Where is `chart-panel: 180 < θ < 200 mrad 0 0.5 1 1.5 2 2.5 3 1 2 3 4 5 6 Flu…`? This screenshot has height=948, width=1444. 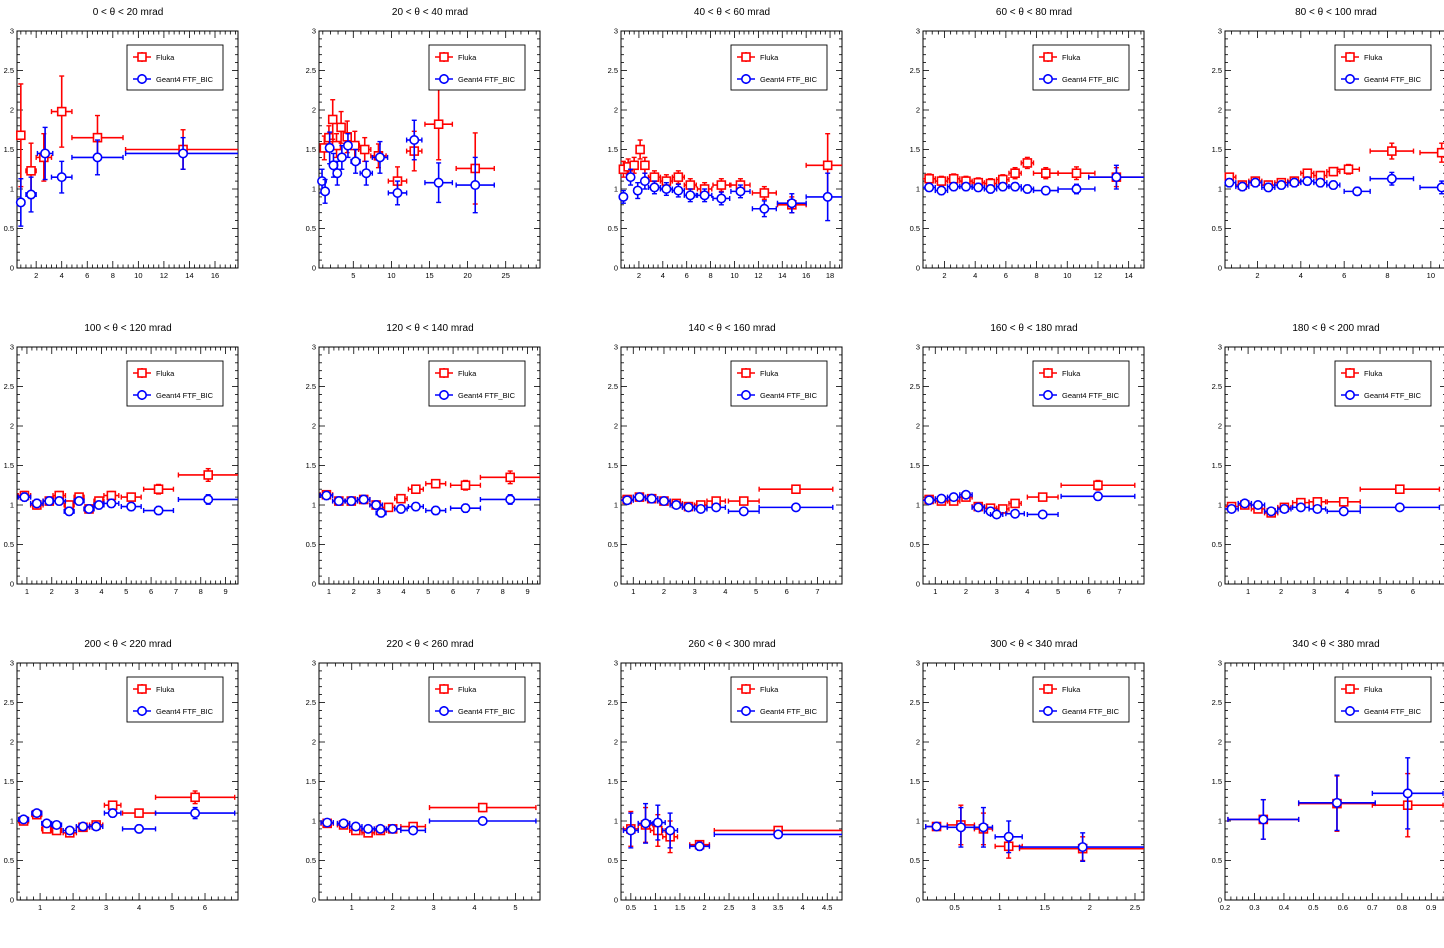 chart-panel: 180 < θ < 200 mrad 0 0.5 1 1.5 2 2.5 3 1 2 3 4 5 6 Flu… is located at coordinates (1326, 474).